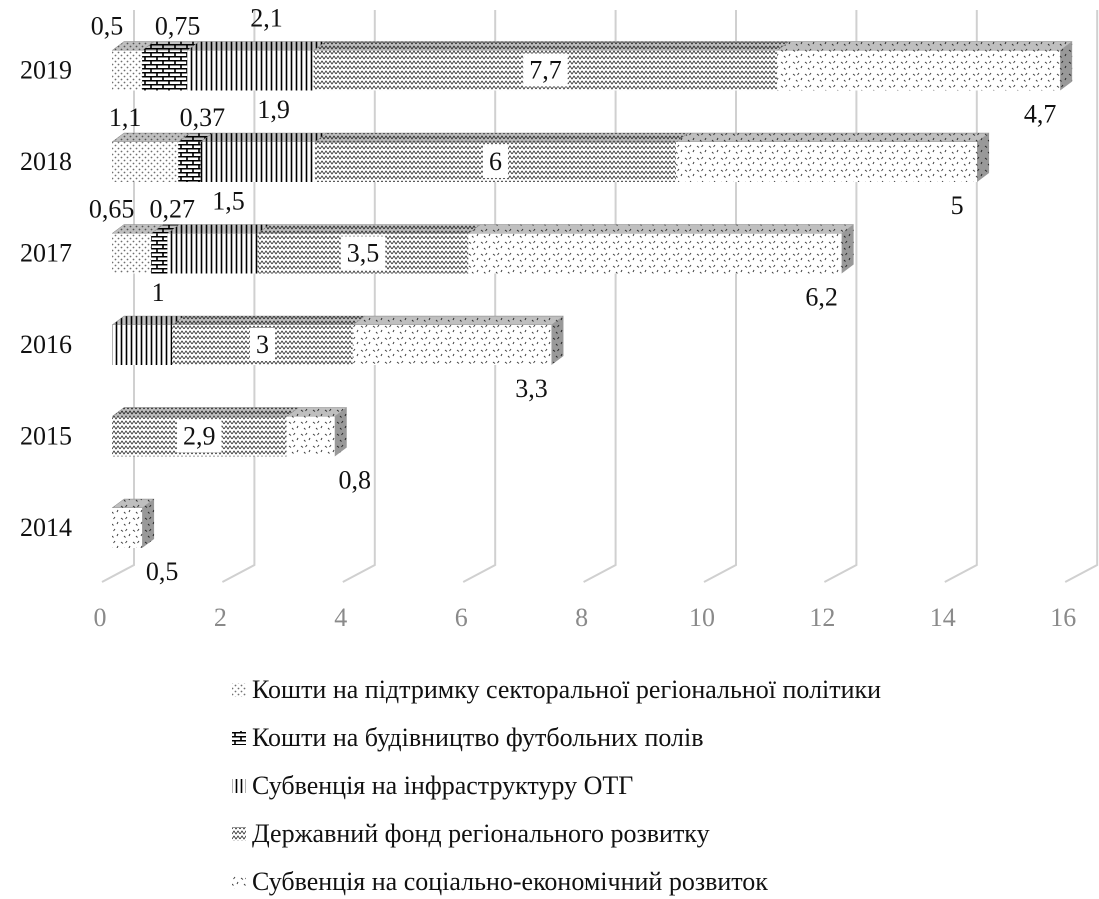 The height and width of the screenshot is (899, 1099). What do you see at coordinates (822, 617) in the screenshot?
I see `x-tick-label: 12` at bounding box center [822, 617].